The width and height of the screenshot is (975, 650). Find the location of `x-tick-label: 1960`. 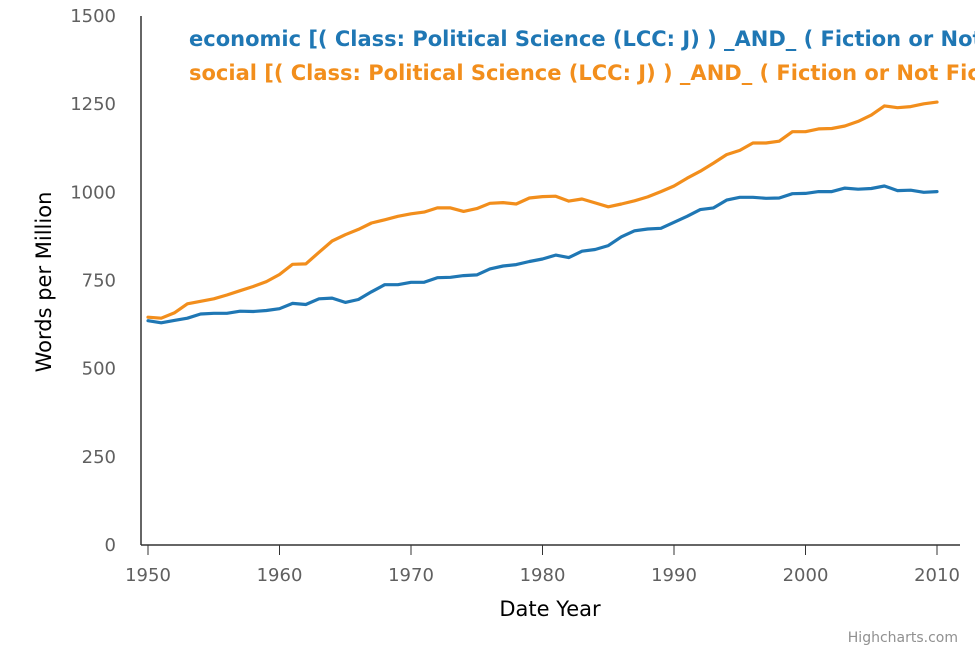

x-tick-label: 1960 is located at coordinates (280, 575).